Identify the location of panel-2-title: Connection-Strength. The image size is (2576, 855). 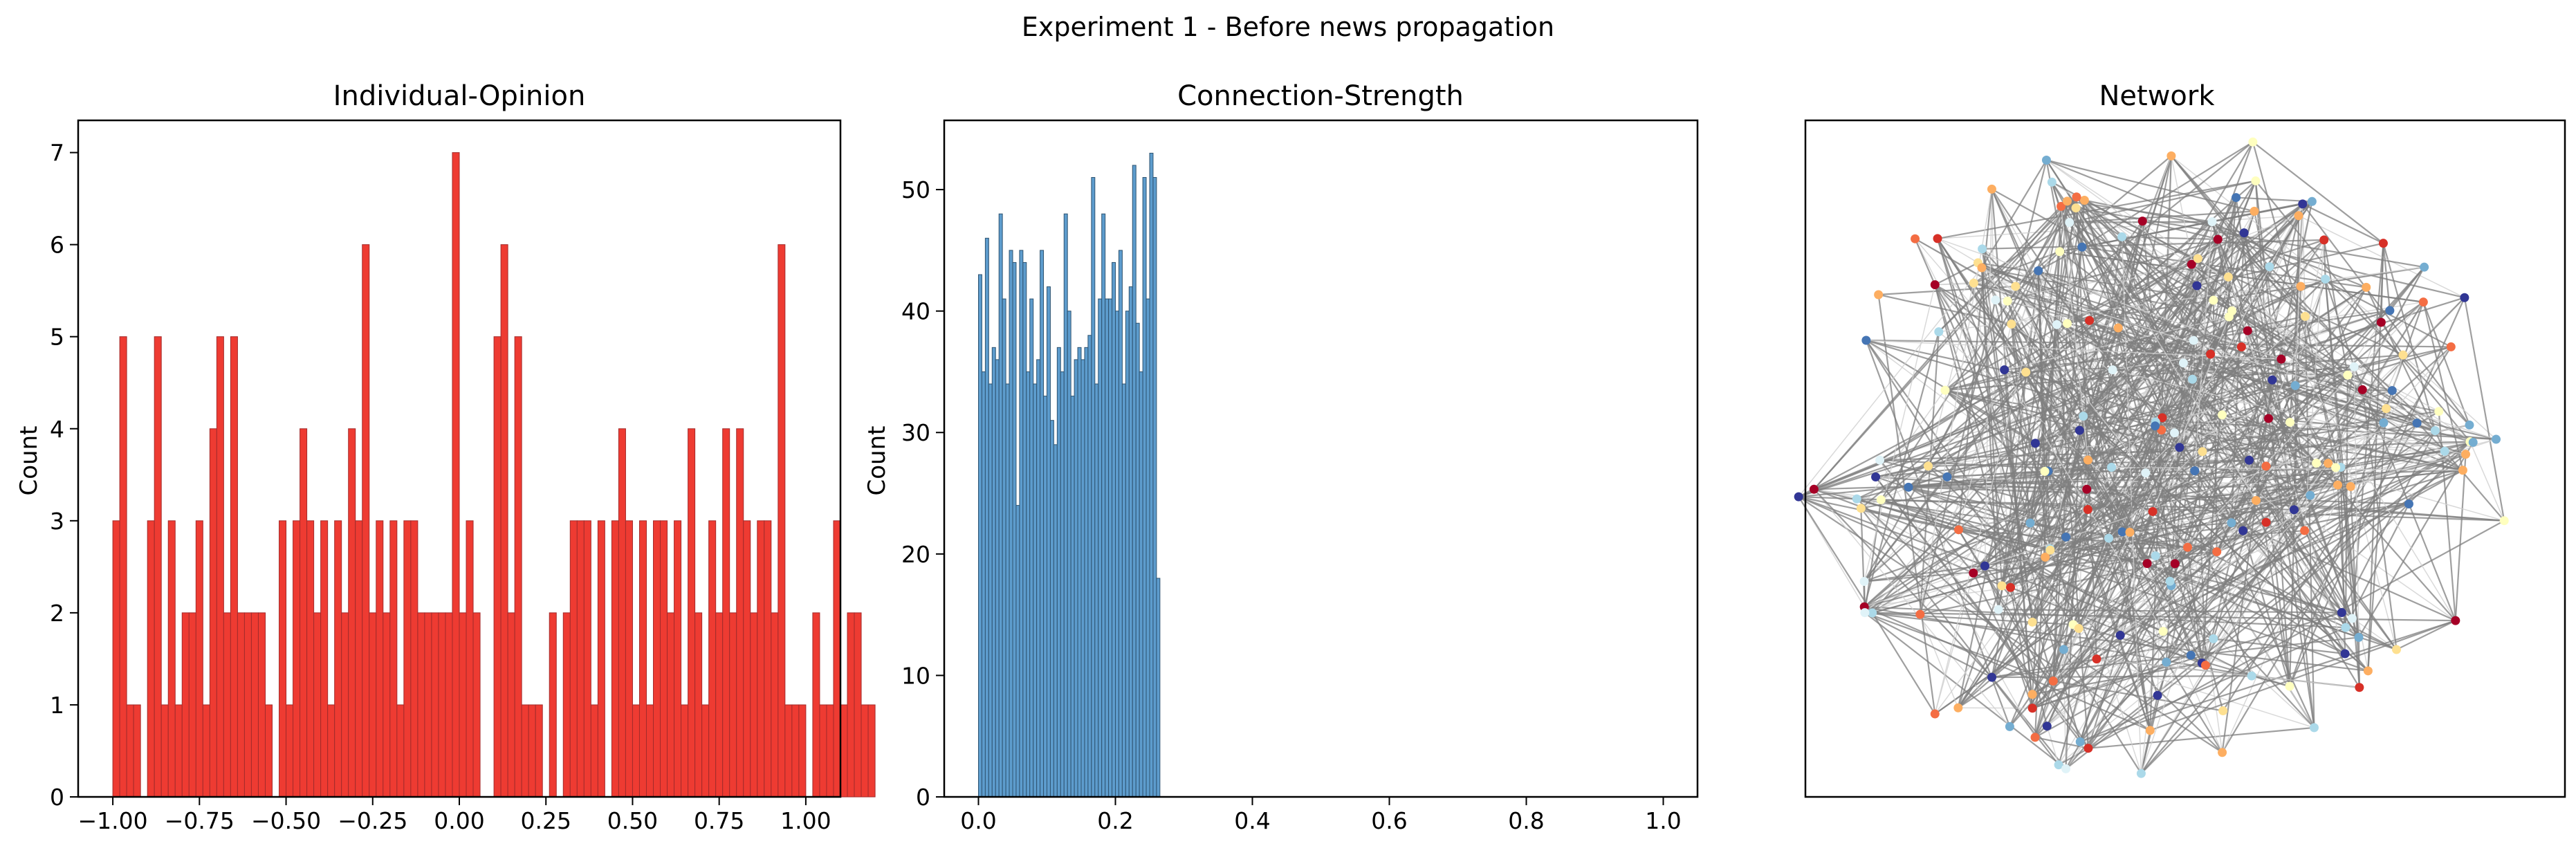
(1320, 96).